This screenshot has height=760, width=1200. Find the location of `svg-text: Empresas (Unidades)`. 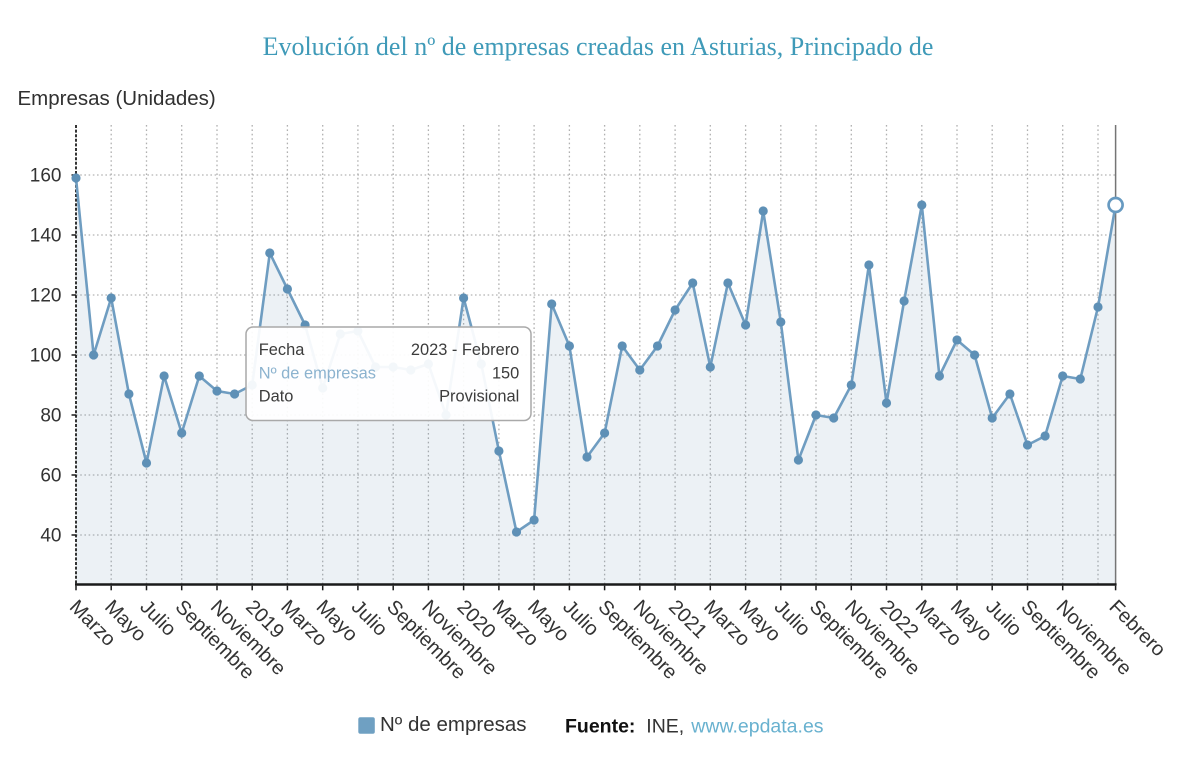

svg-text: Empresas (Unidades) is located at coordinates (117, 98).